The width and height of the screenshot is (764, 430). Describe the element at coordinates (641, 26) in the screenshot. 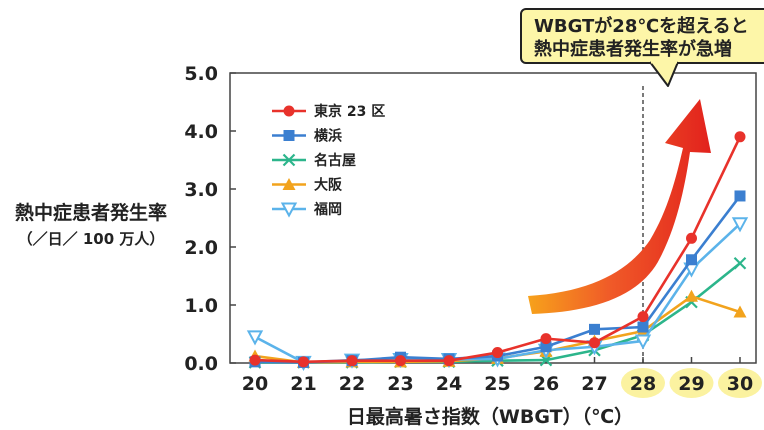

I see `annotation-line-1: WBGTが28℃を超えると` at that location.